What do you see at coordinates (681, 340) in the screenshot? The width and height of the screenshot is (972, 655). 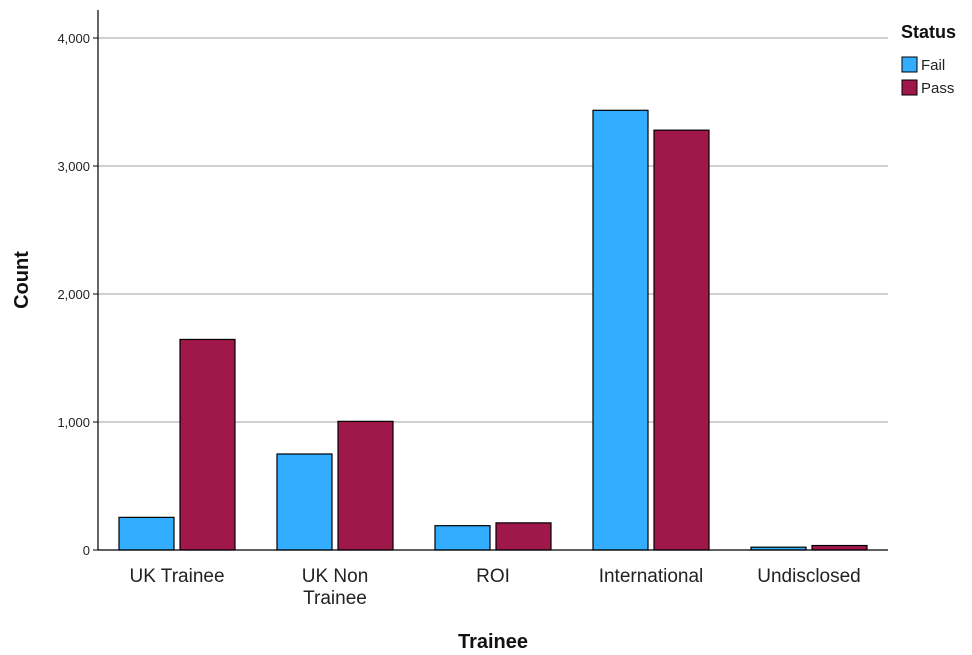 I see `bar-pass-international` at bounding box center [681, 340].